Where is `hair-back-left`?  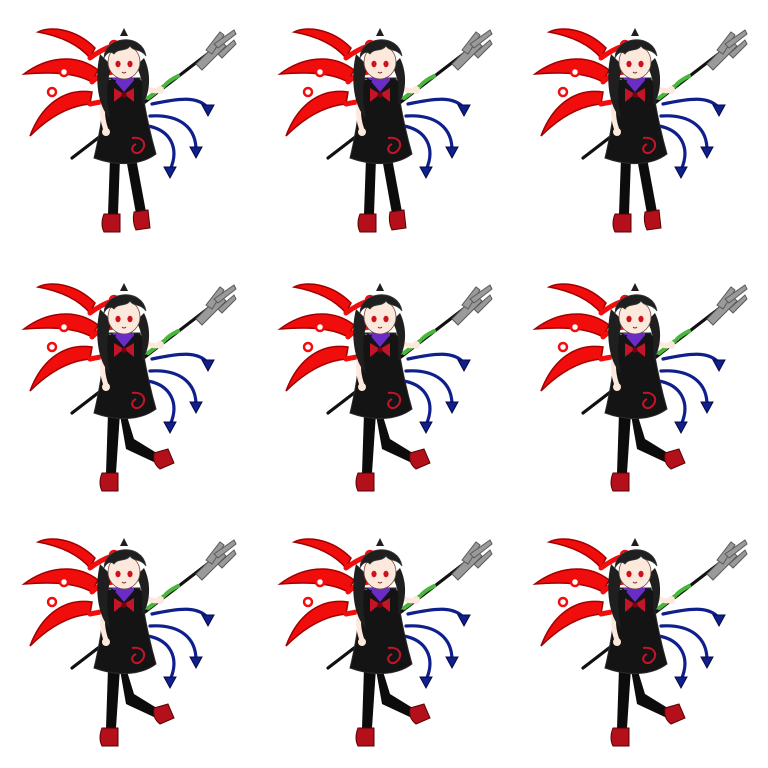
hair-back-left is located at coordinates (104, 341).